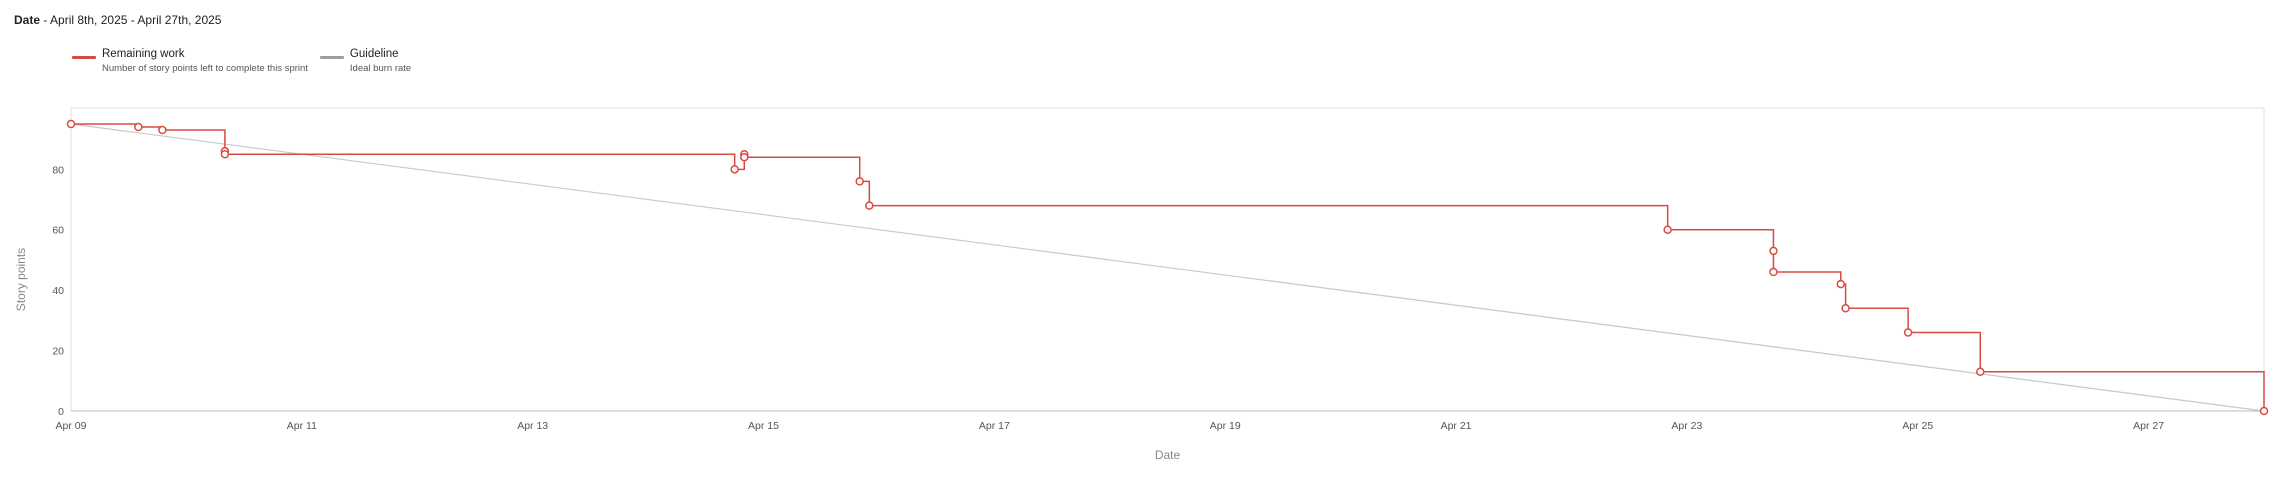 Image resolution: width=2288 pixels, height=481 pixels. What do you see at coordinates (763, 426) in the screenshot?
I see `x-tick-label: Apr 15` at bounding box center [763, 426].